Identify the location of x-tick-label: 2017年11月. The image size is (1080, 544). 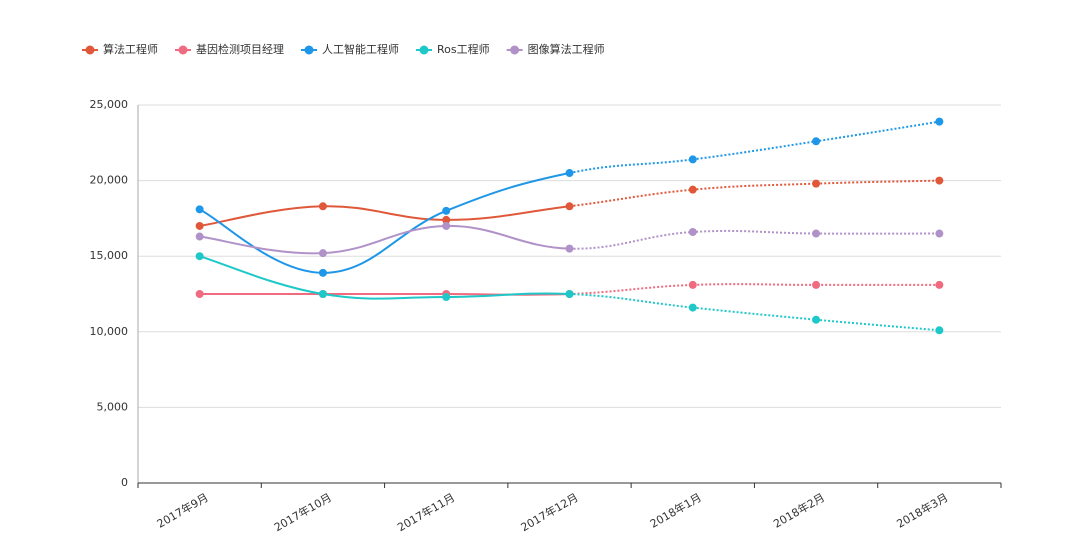
(426, 512).